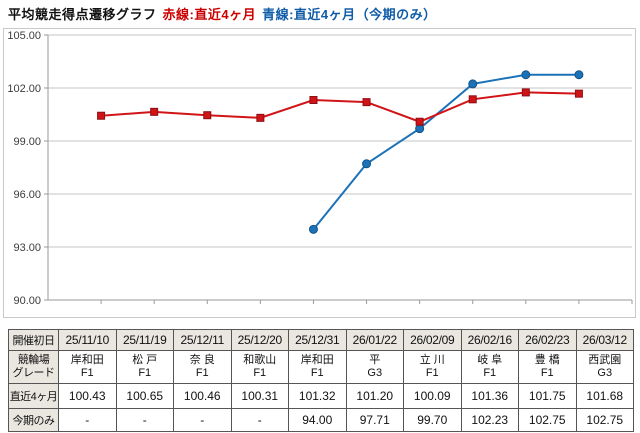 This screenshot has height=433, width=640. Describe the element at coordinates (144, 340) in the screenshot. I see `date-cell: 25/11/19` at that location.